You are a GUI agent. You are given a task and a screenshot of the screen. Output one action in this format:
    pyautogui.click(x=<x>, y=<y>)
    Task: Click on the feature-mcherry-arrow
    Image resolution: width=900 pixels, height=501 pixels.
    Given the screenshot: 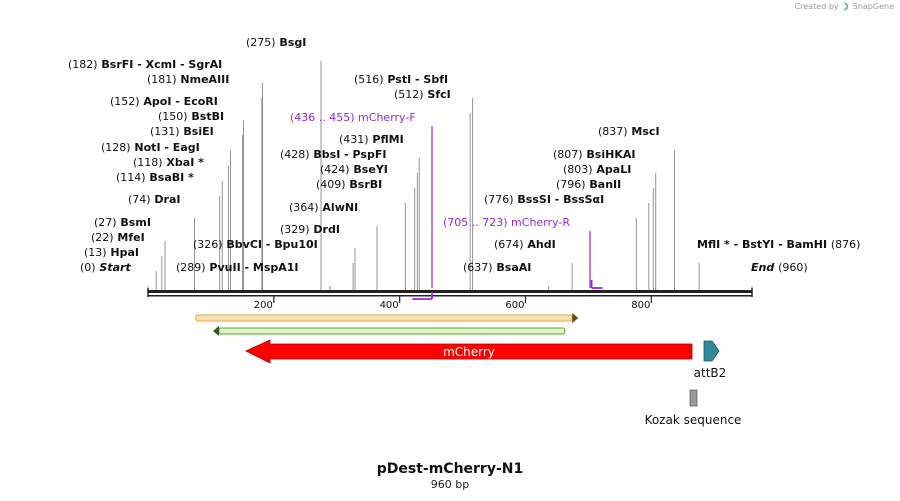 What is the action you would take?
    pyautogui.click(x=469, y=351)
    